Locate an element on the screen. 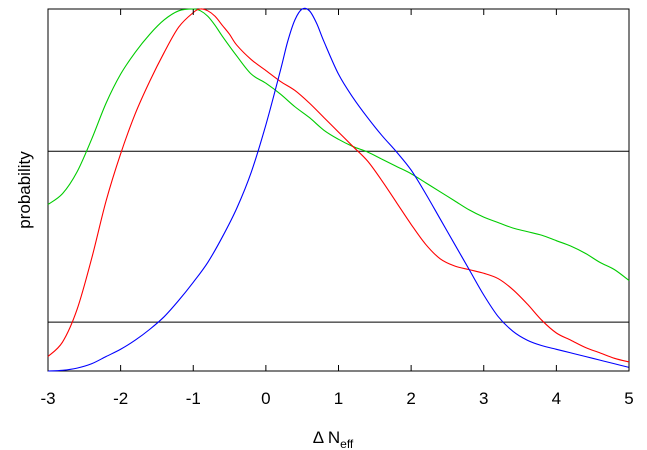 The width and height of the screenshot is (647, 450). x-tick-label: -1 is located at coordinates (193, 398).